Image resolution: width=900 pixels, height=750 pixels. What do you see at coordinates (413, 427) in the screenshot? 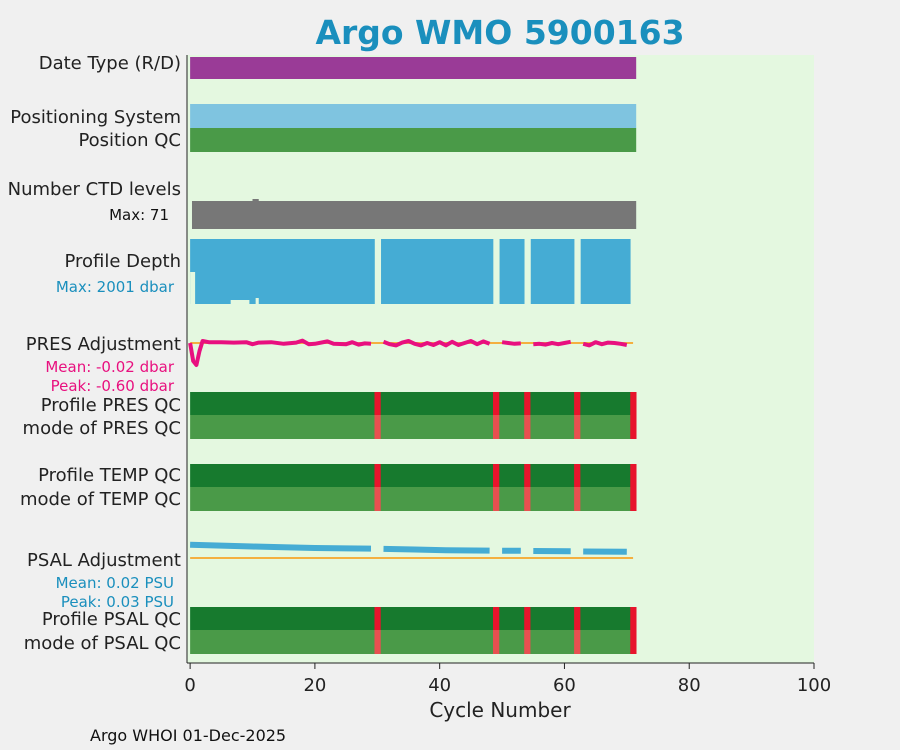
I see `mode-pres-qc-bar` at bounding box center [413, 427].